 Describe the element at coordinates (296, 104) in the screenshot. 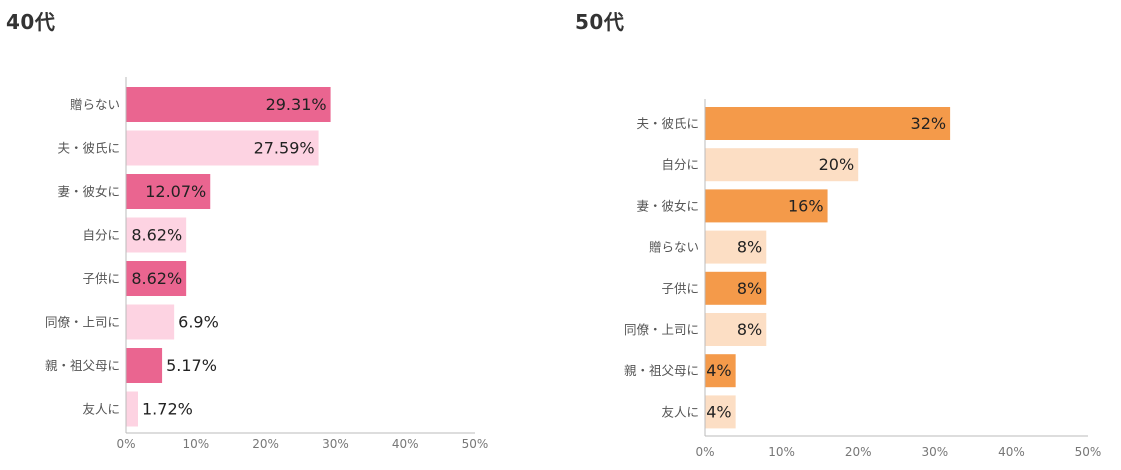

I see `data-label-40s-0: 29.31%` at that location.